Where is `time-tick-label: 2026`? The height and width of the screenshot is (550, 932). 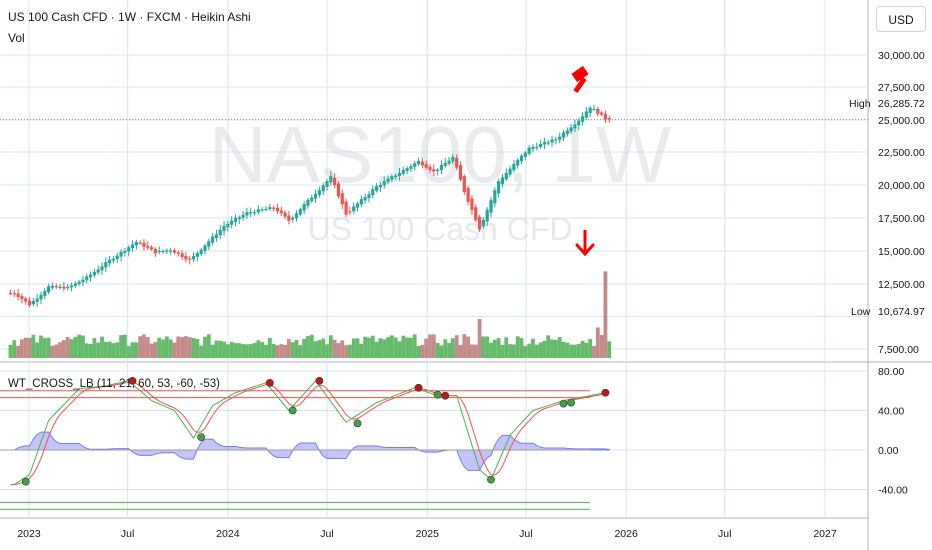
time-tick-label: 2026 is located at coordinates (626, 534).